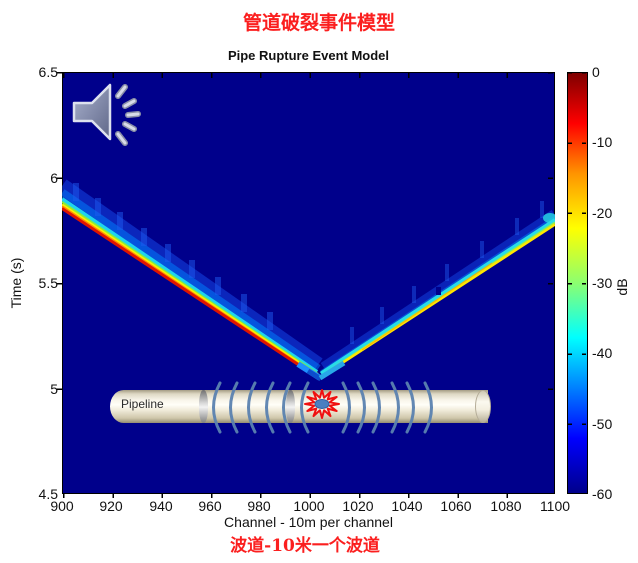 This screenshot has height=563, width=638. Describe the element at coordinates (106, 113) in the screenshot. I see `speaker-icon` at that location.